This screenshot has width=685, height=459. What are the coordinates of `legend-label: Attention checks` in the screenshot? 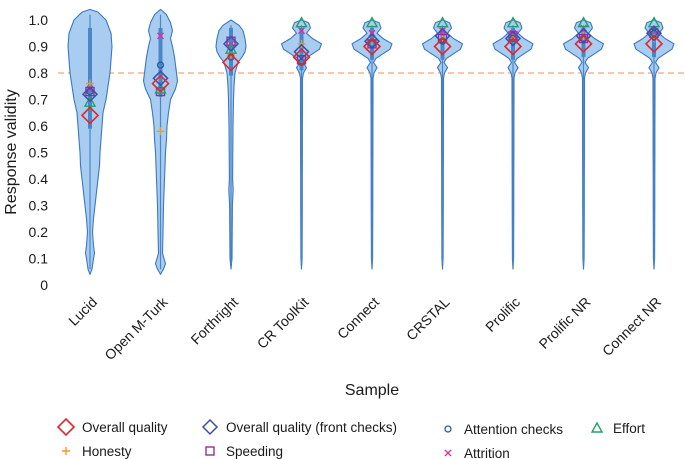 It's located at (513, 429).